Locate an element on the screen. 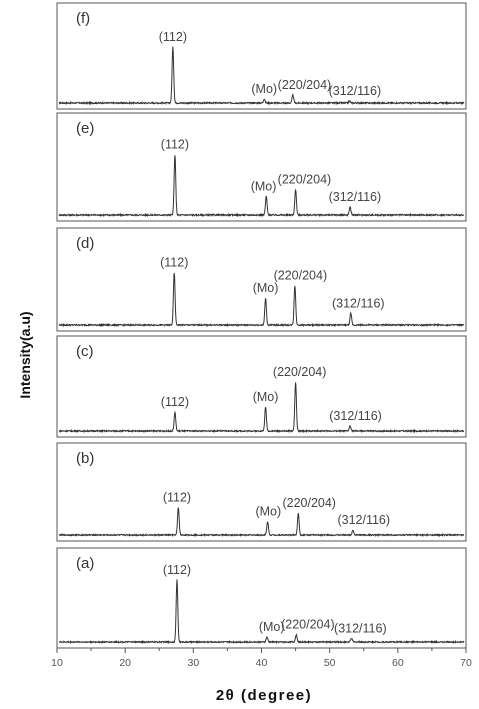  panel-c: (112) (Mo) (220/204) (312/116) (c) is located at coordinates (261, 386).